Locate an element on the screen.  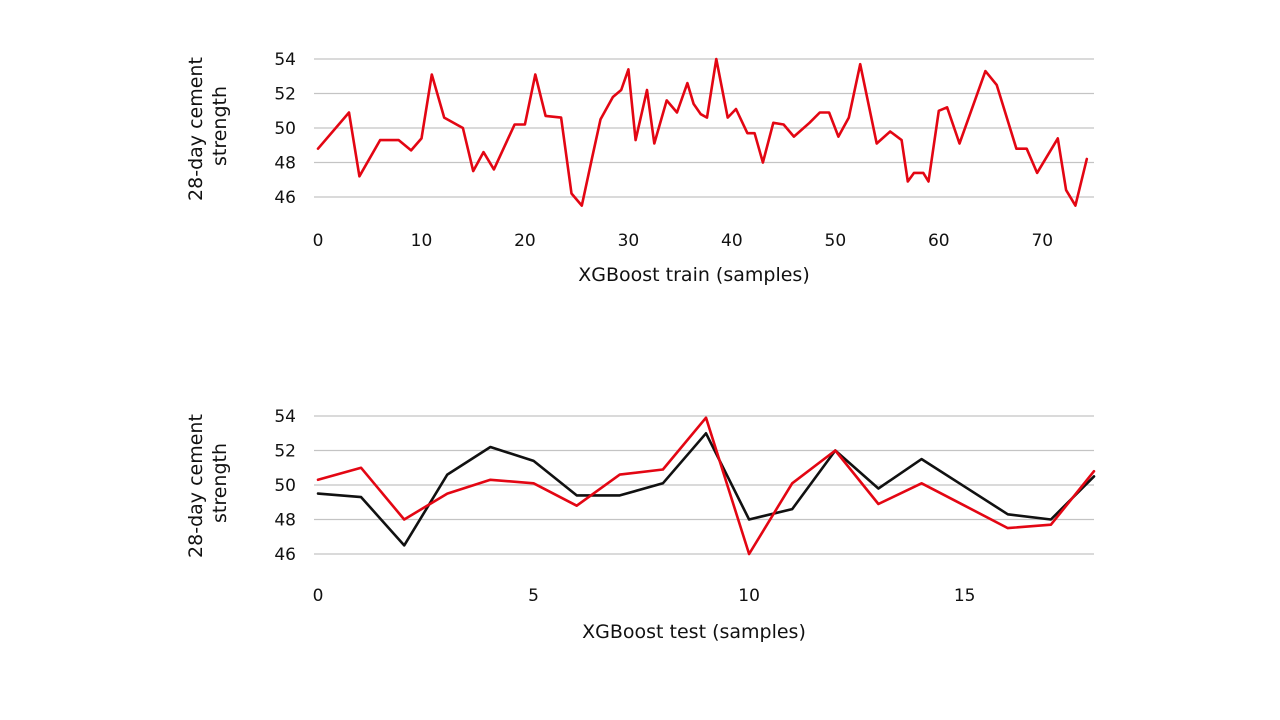
train-x-tick-label: 40 is located at coordinates (732, 241).